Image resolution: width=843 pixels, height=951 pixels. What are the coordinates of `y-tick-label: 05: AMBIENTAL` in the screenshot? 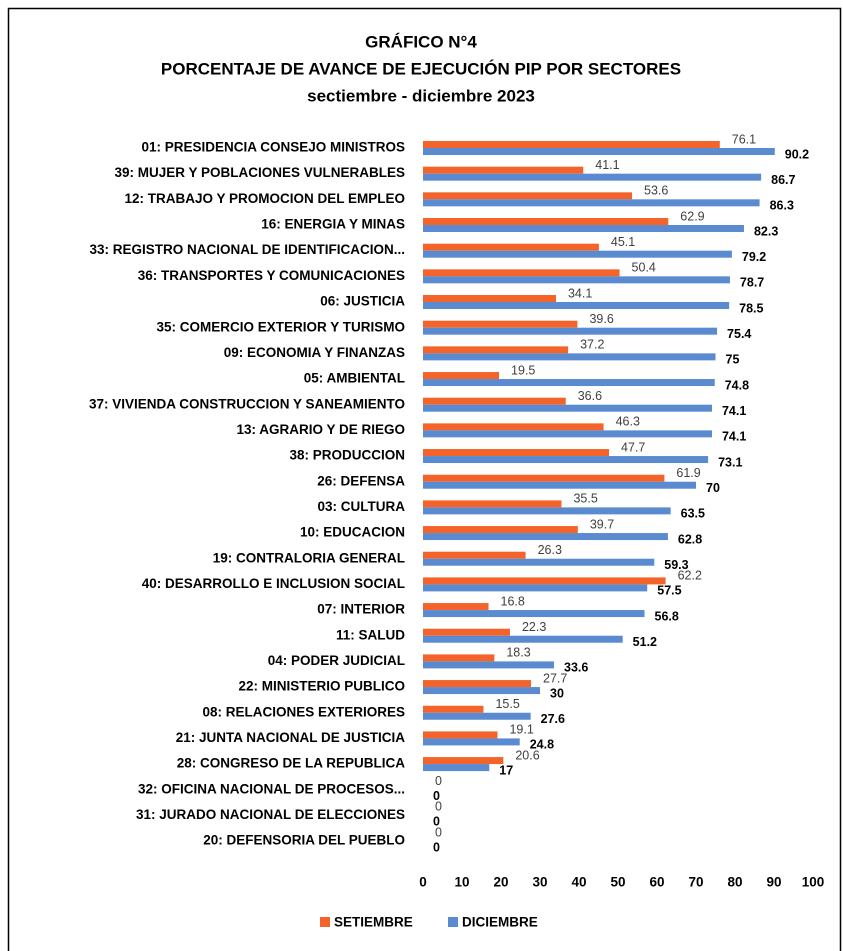 It's located at (354, 378).